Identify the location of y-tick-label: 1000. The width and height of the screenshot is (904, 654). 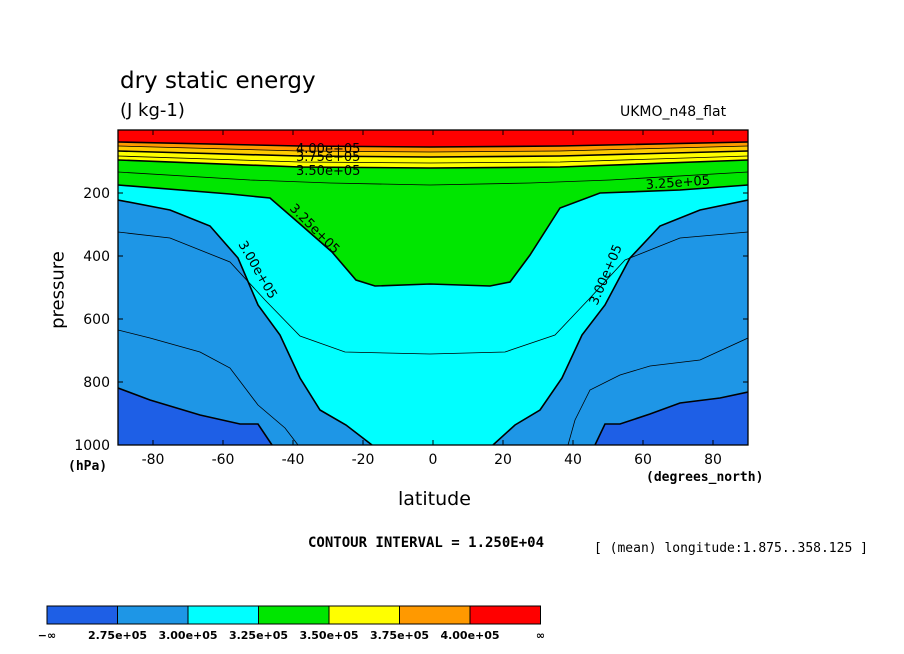
(92, 446).